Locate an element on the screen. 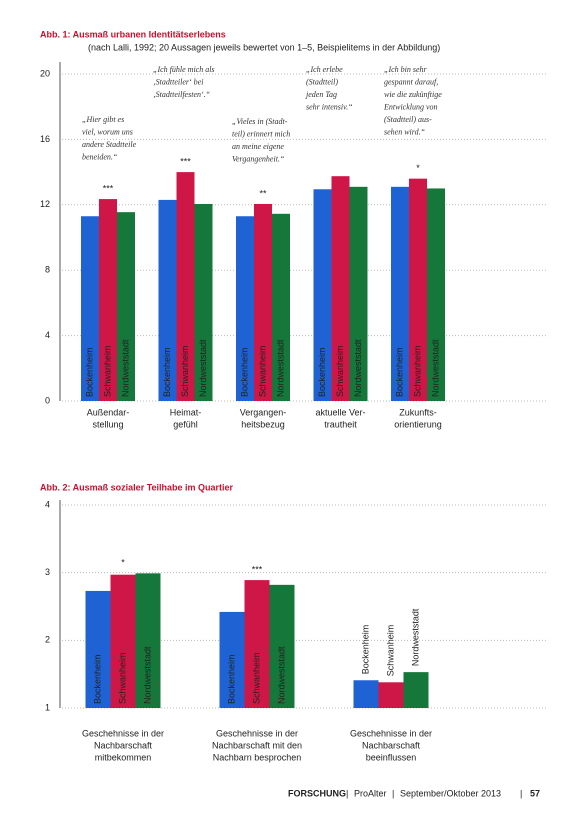 The width and height of the screenshot is (586, 816). annotation: Entwicklung von is located at coordinates (410, 106).